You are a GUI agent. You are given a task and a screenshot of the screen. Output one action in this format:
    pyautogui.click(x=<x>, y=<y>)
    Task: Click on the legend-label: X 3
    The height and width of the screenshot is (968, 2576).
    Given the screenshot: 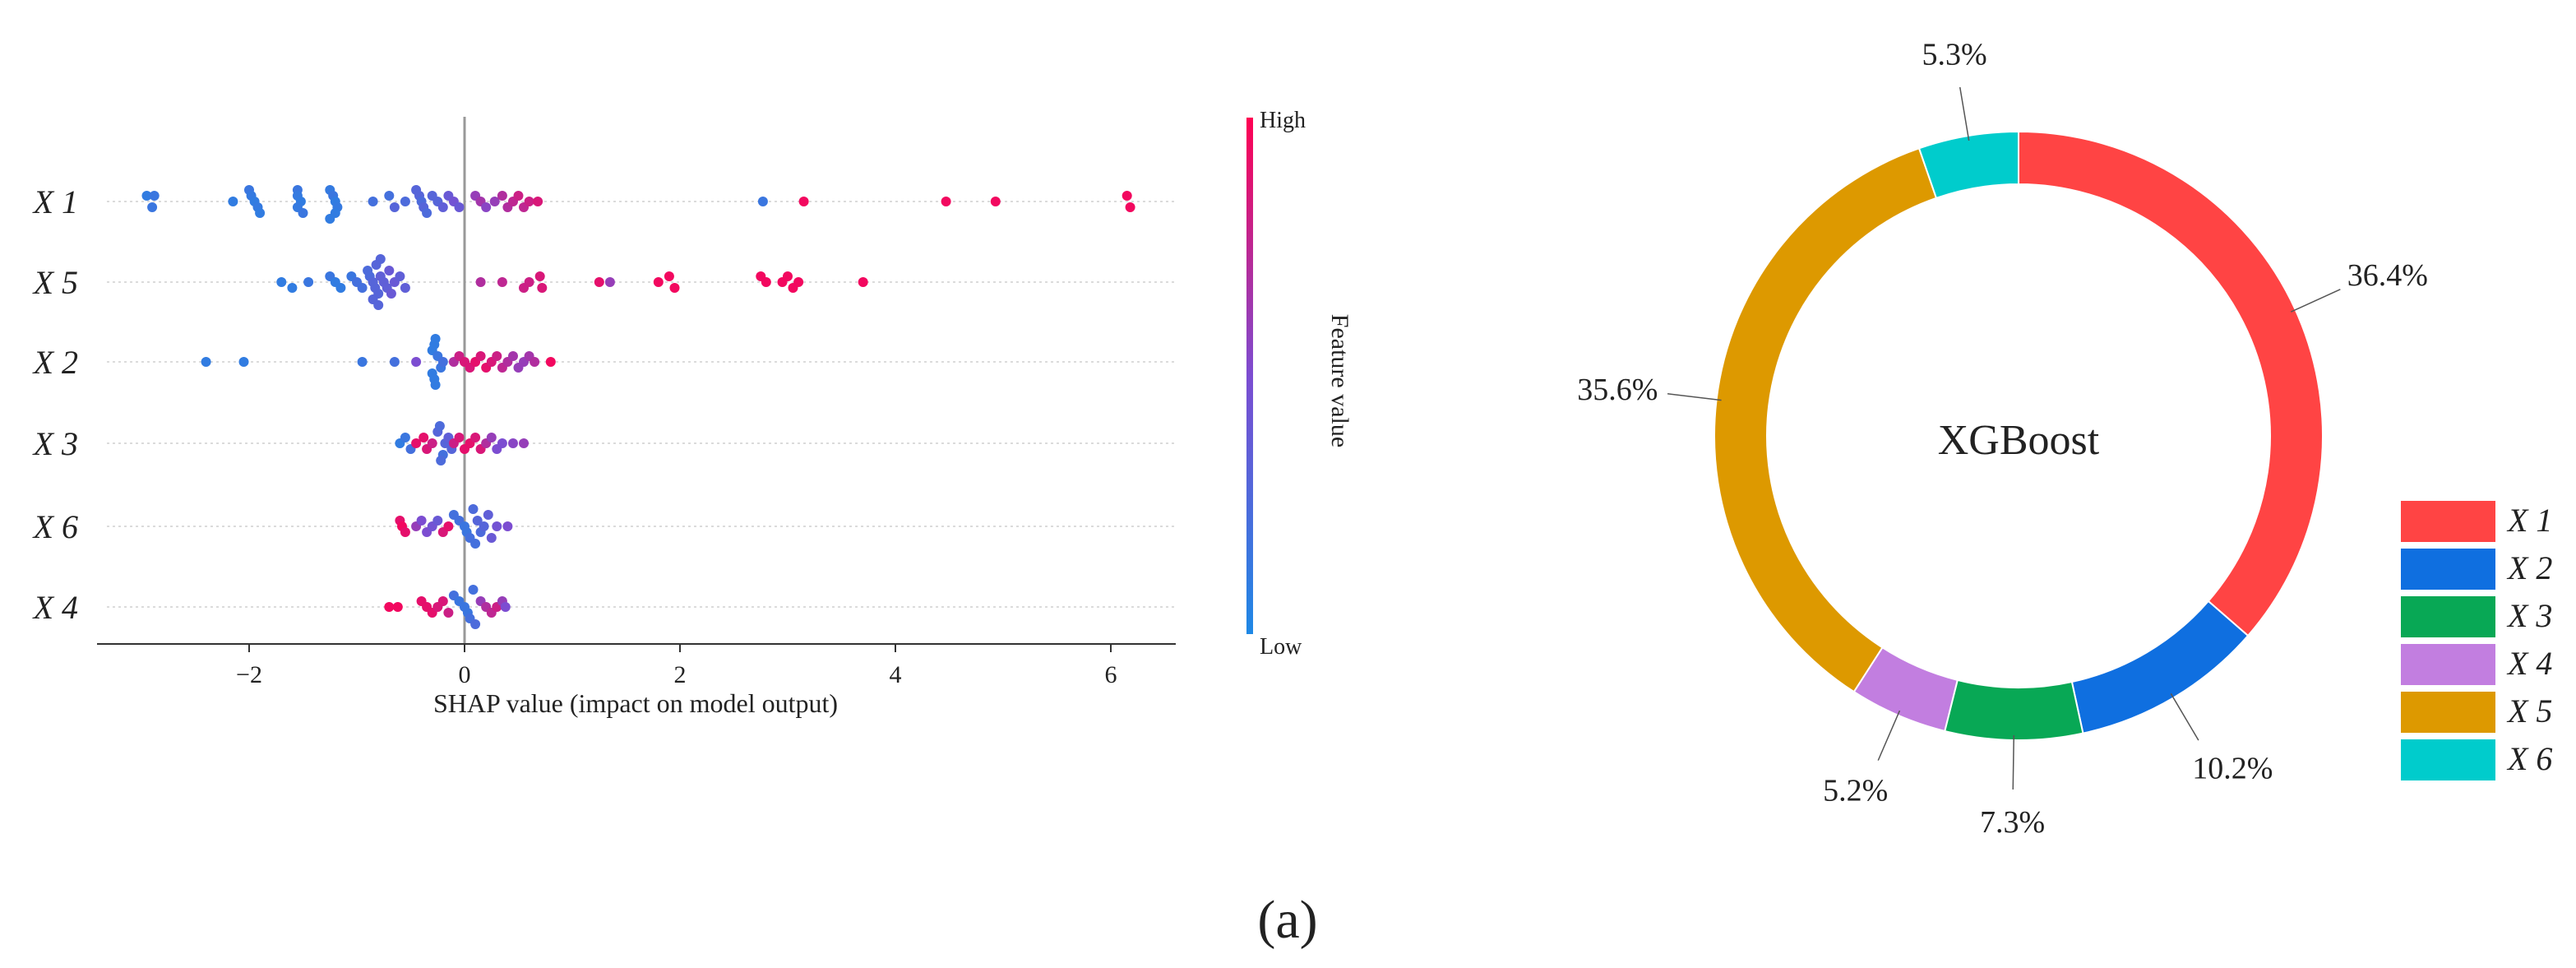 What is the action you would take?
    pyautogui.click(x=2529, y=615)
    